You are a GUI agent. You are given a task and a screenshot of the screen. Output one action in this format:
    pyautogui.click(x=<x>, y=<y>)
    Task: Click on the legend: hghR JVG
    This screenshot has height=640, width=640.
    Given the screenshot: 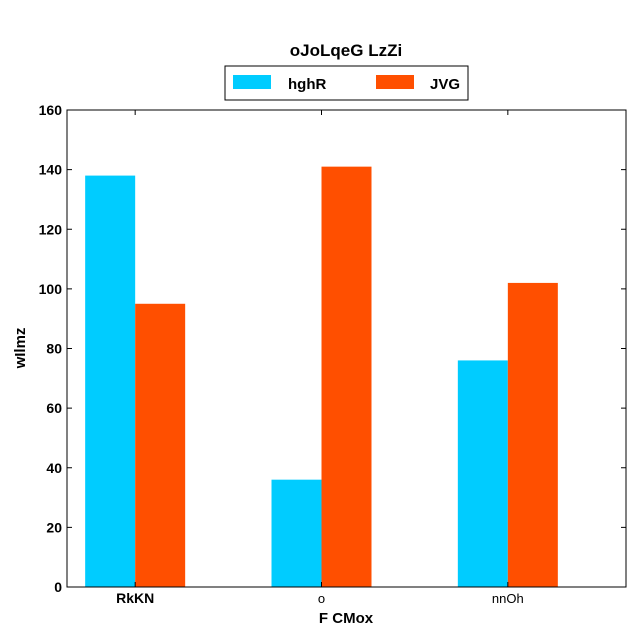 What is the action you would take?
    pyautogui.click(x=346, y=83)
    